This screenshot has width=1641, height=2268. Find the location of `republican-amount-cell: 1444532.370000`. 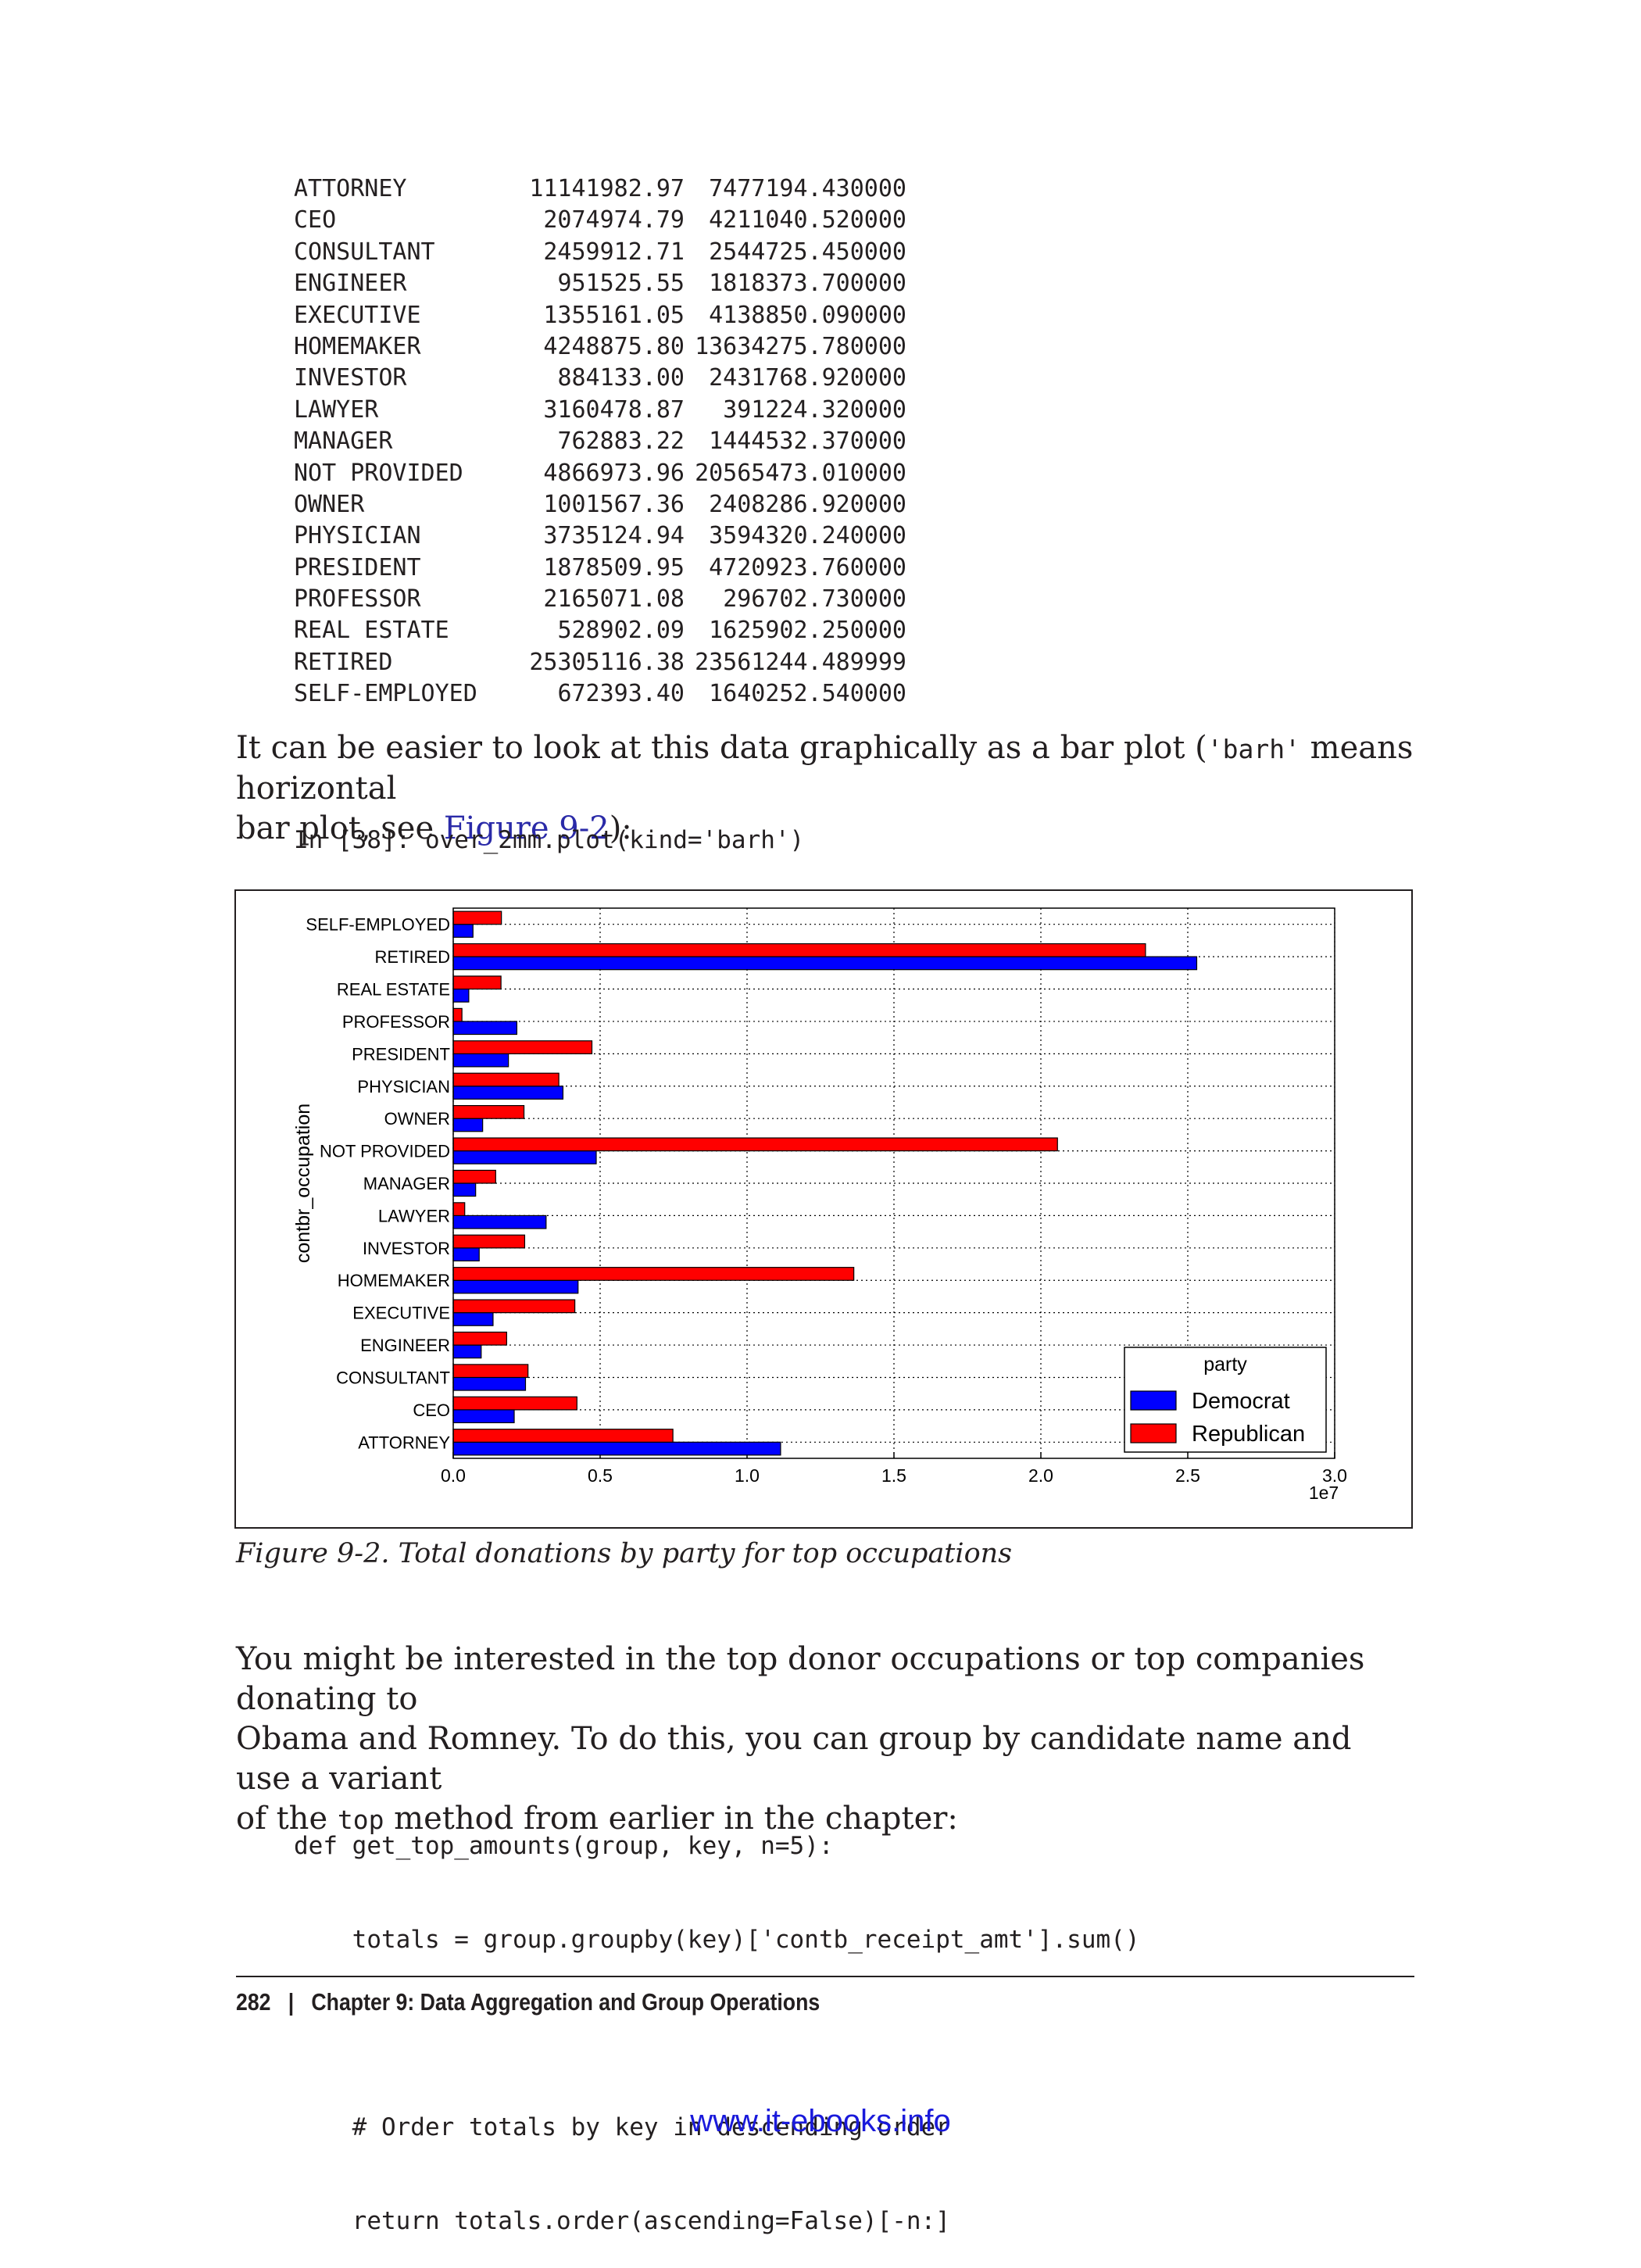

republican-amount-cell: 1444532.370000 is located at coordinates (808, 441).